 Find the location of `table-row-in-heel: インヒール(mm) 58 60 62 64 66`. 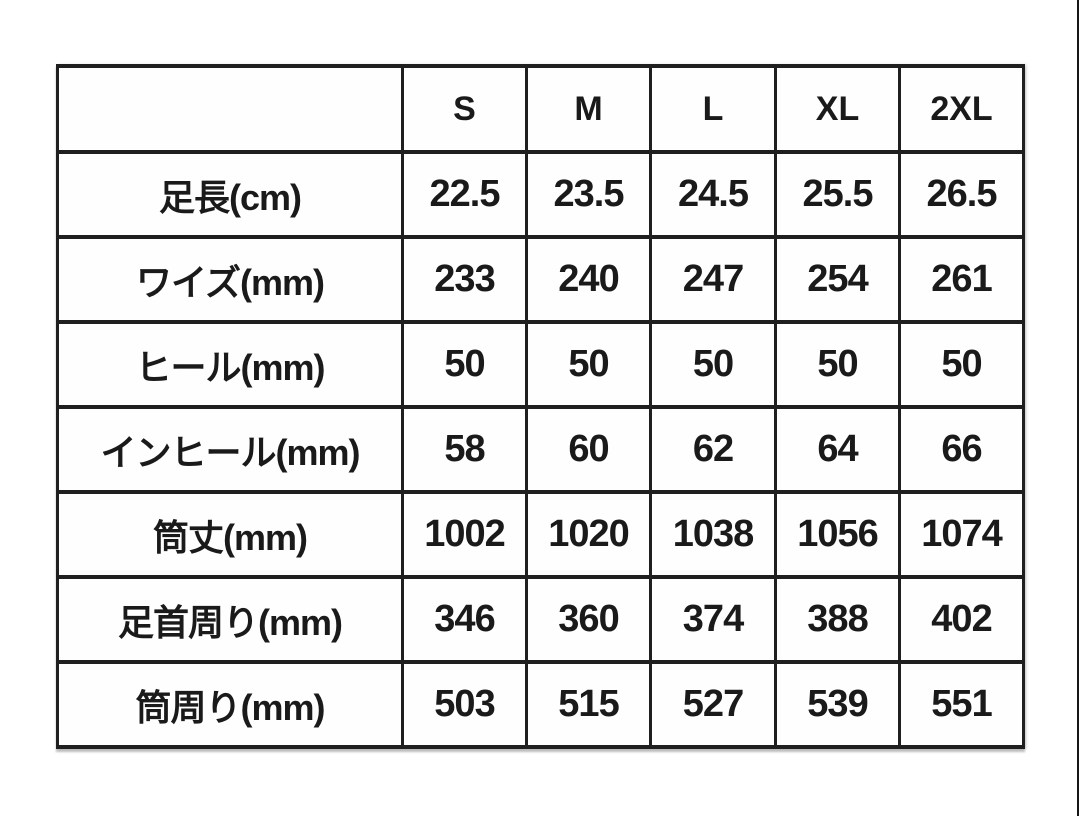

table-row-in-heel: インヒール(mm) 58 60 62 64 66 is located at coordinates (540, 449).